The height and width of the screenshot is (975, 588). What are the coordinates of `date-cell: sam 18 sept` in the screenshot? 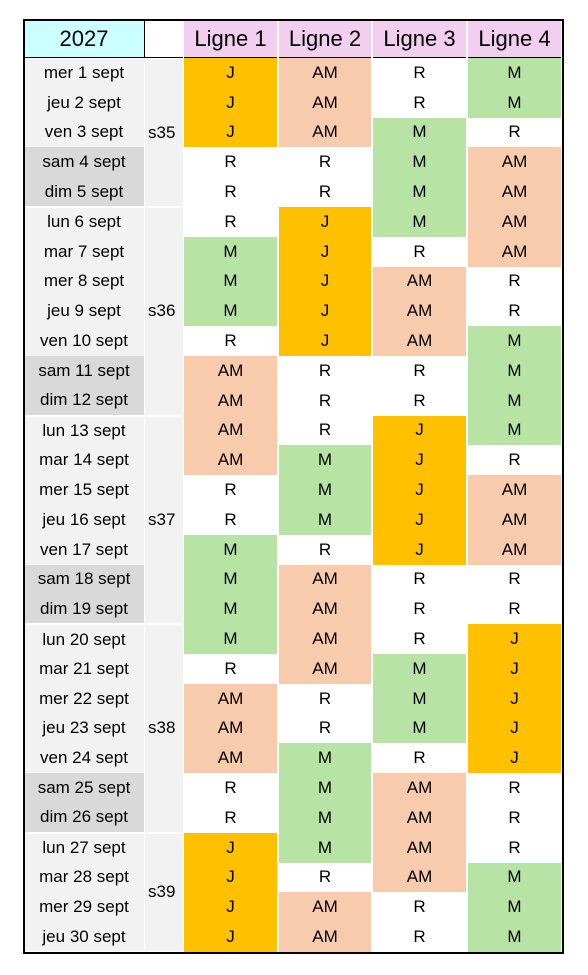 It's located at (84, 579).